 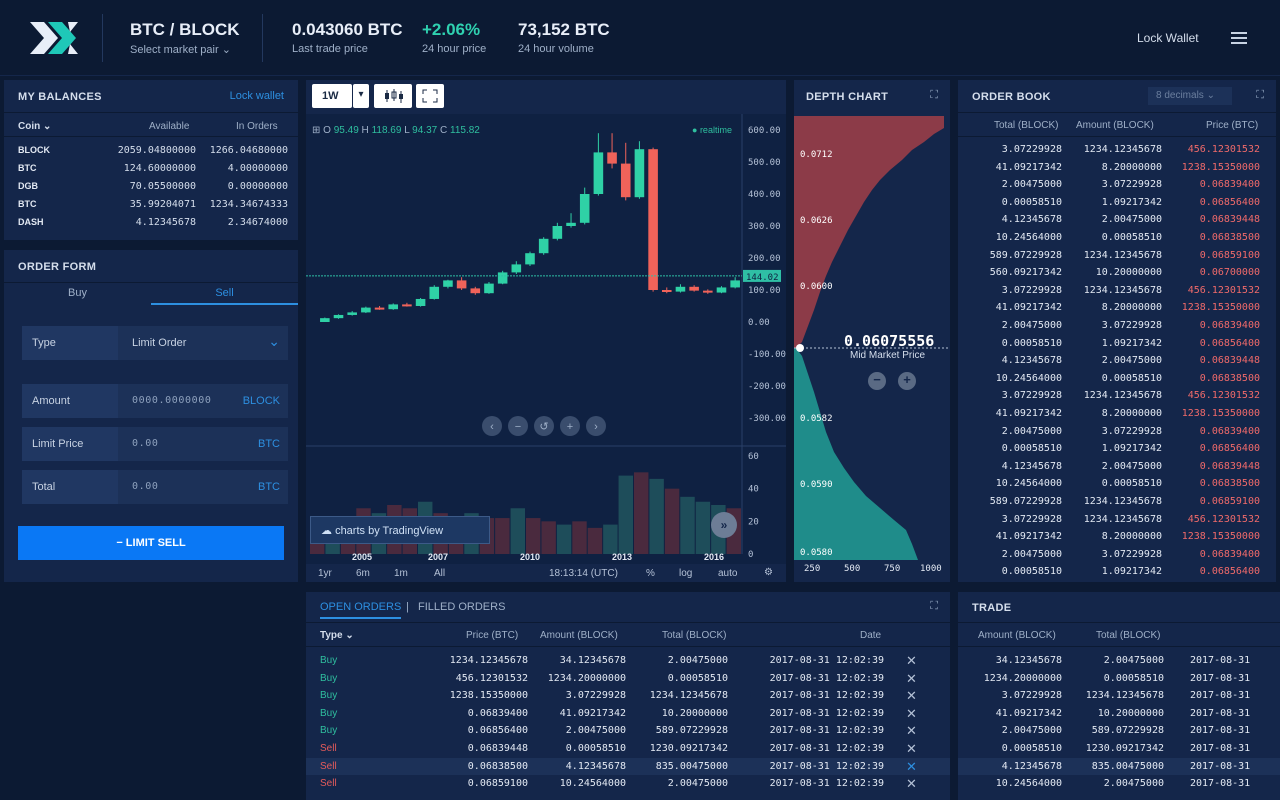 What do you see at coordinates (462, 607) in the screenshot?
I see `tab-filled-orders: FILLED ORDERS` at bounding box center [462, 607].